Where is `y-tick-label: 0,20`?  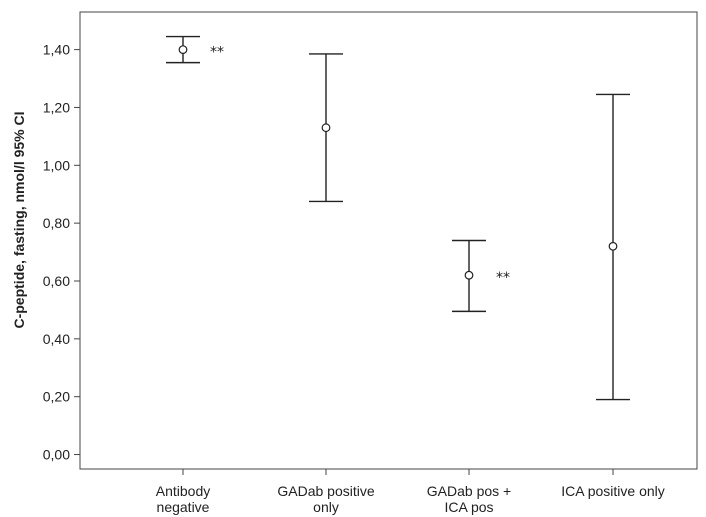
y-tick-label: 0,20 is located at coordinates (56, 397).